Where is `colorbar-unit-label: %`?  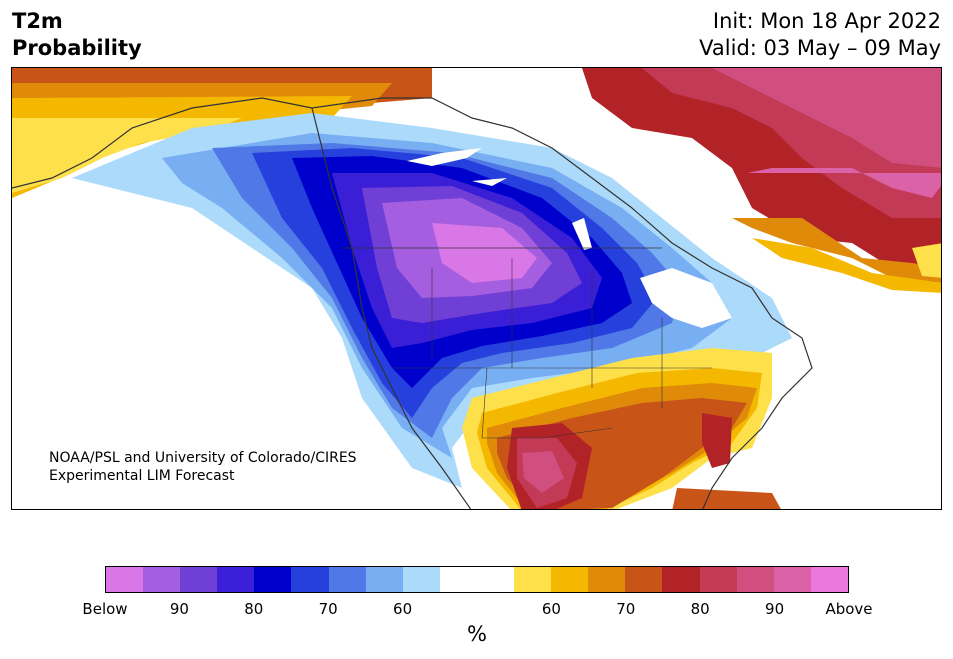 colorbar-unit-label: % is located at coordinates (477, 634).